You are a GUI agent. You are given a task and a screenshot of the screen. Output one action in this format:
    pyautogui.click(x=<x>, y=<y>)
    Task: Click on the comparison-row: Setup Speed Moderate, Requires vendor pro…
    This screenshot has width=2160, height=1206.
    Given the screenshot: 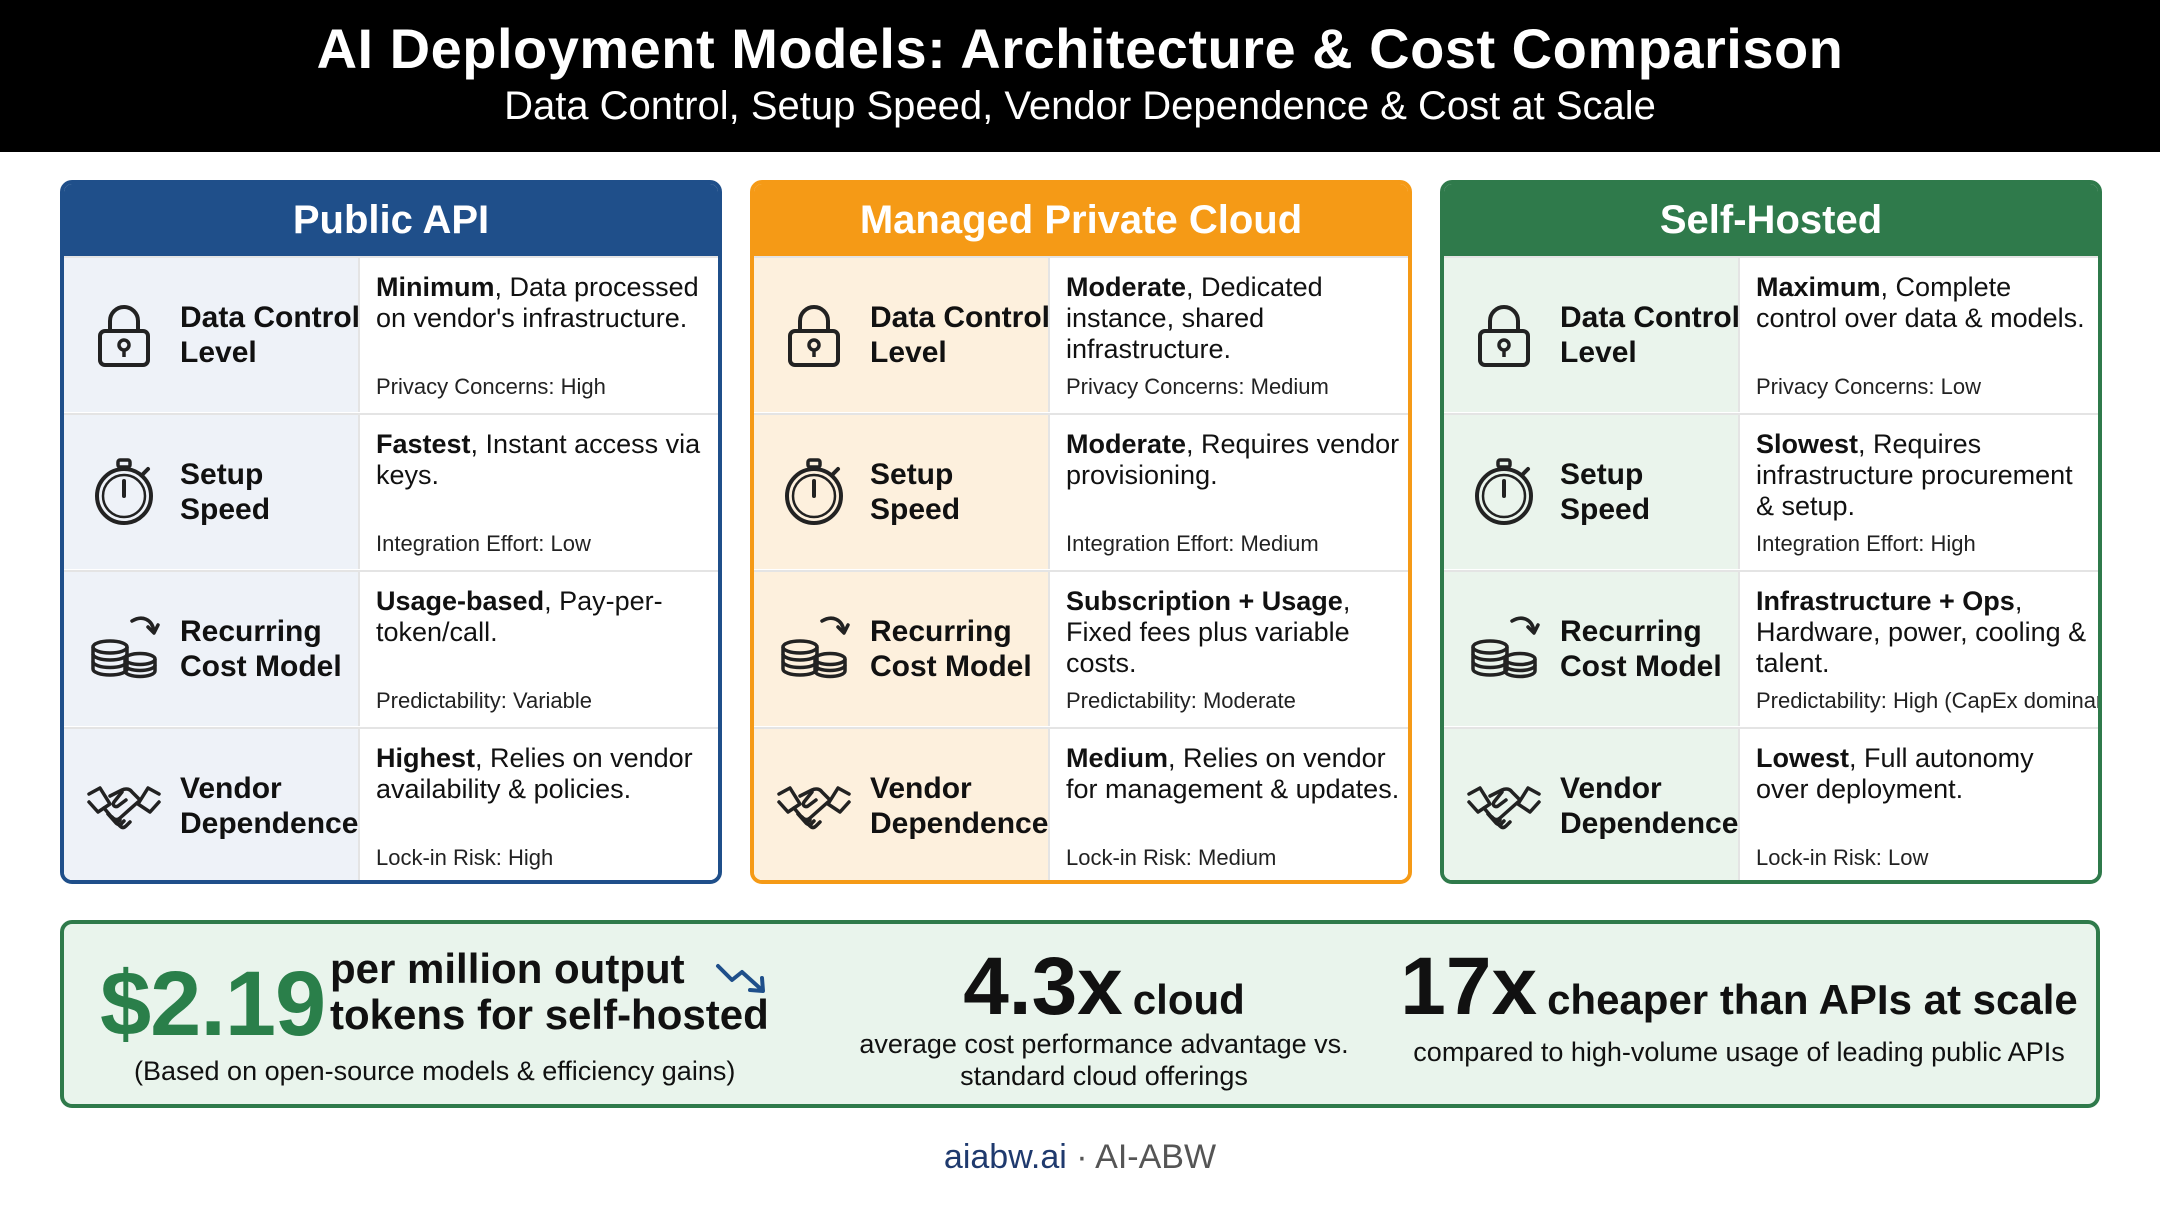 What is the action you would take?
    pyautogui.click(x=1081, y=491)
    